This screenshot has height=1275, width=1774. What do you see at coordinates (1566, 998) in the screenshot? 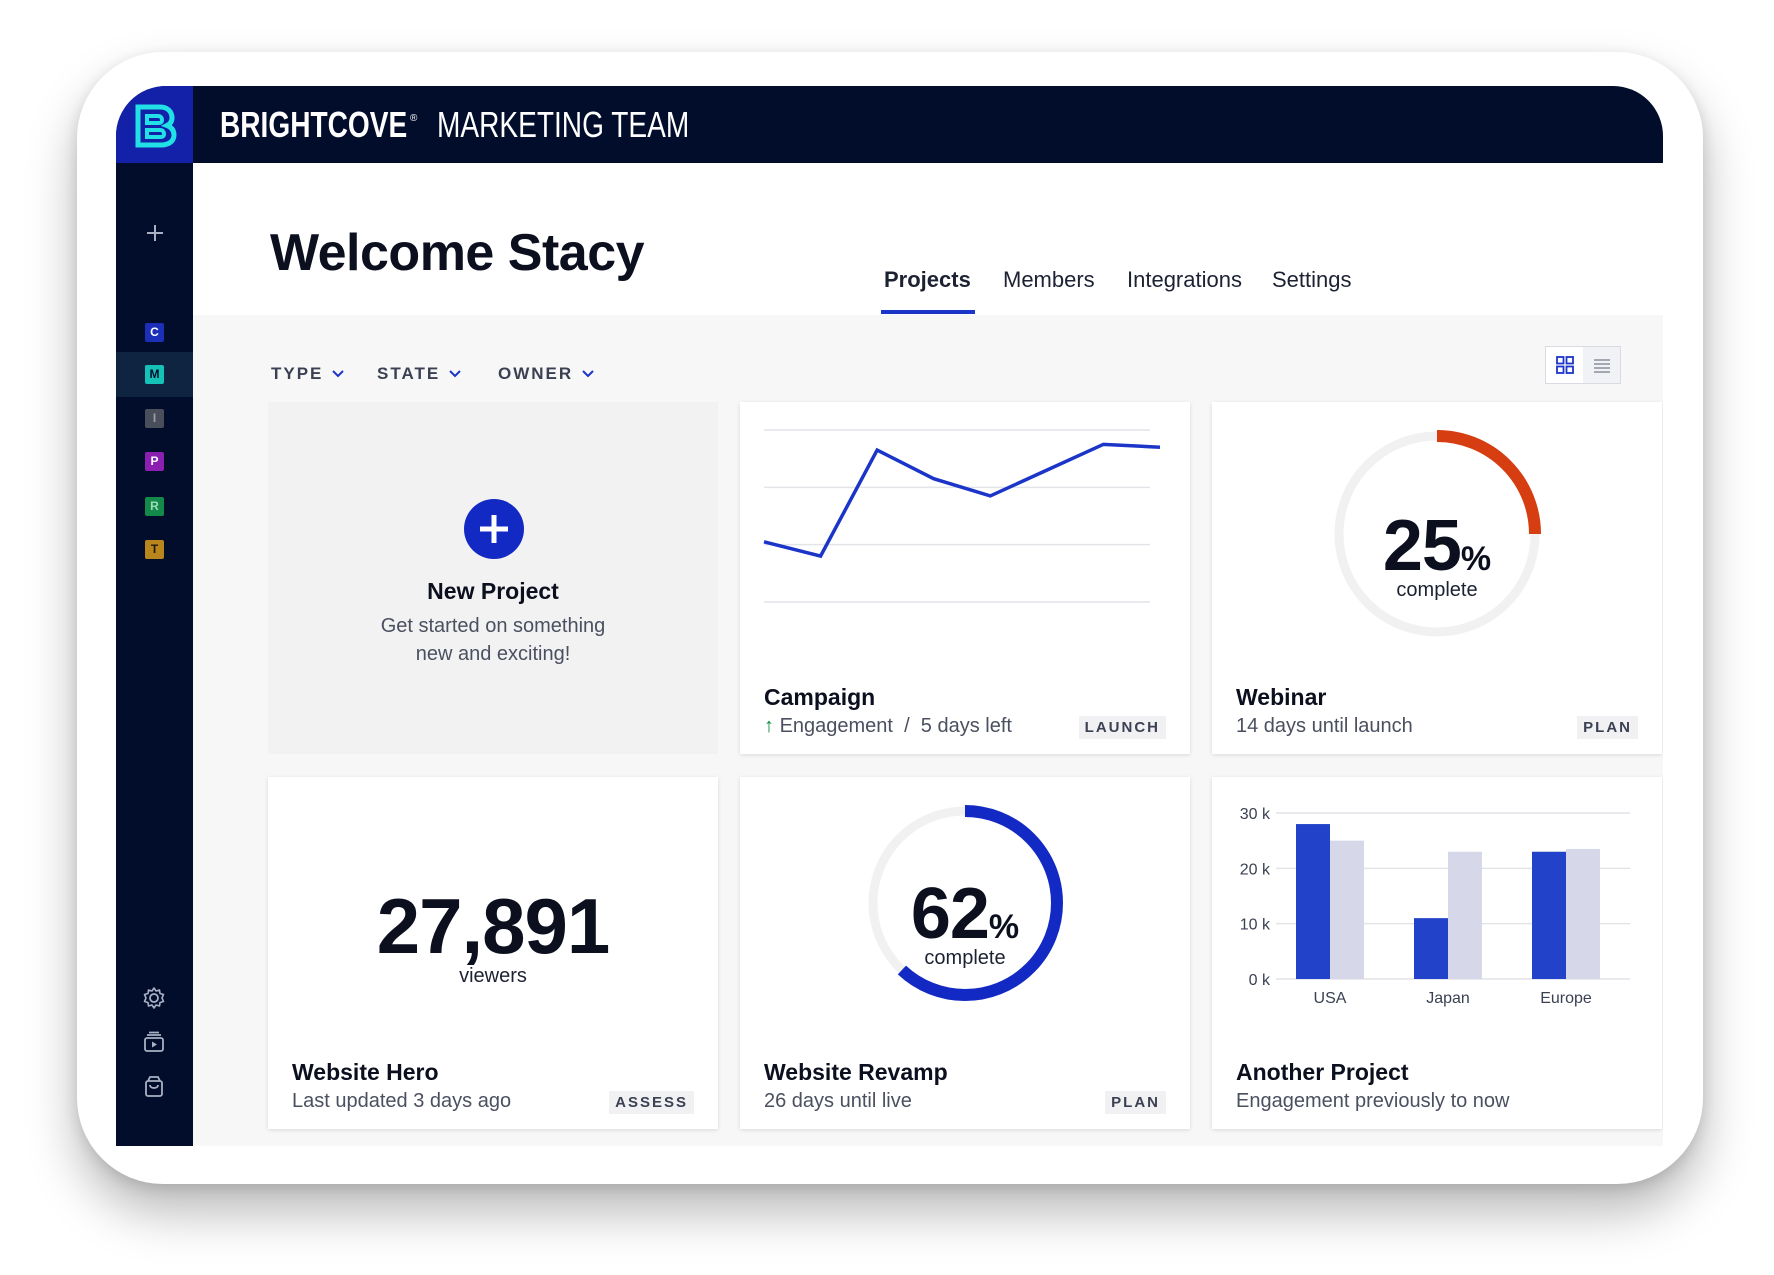
I see `x-tick-label: Europe` at bounding box center [1566, 998].